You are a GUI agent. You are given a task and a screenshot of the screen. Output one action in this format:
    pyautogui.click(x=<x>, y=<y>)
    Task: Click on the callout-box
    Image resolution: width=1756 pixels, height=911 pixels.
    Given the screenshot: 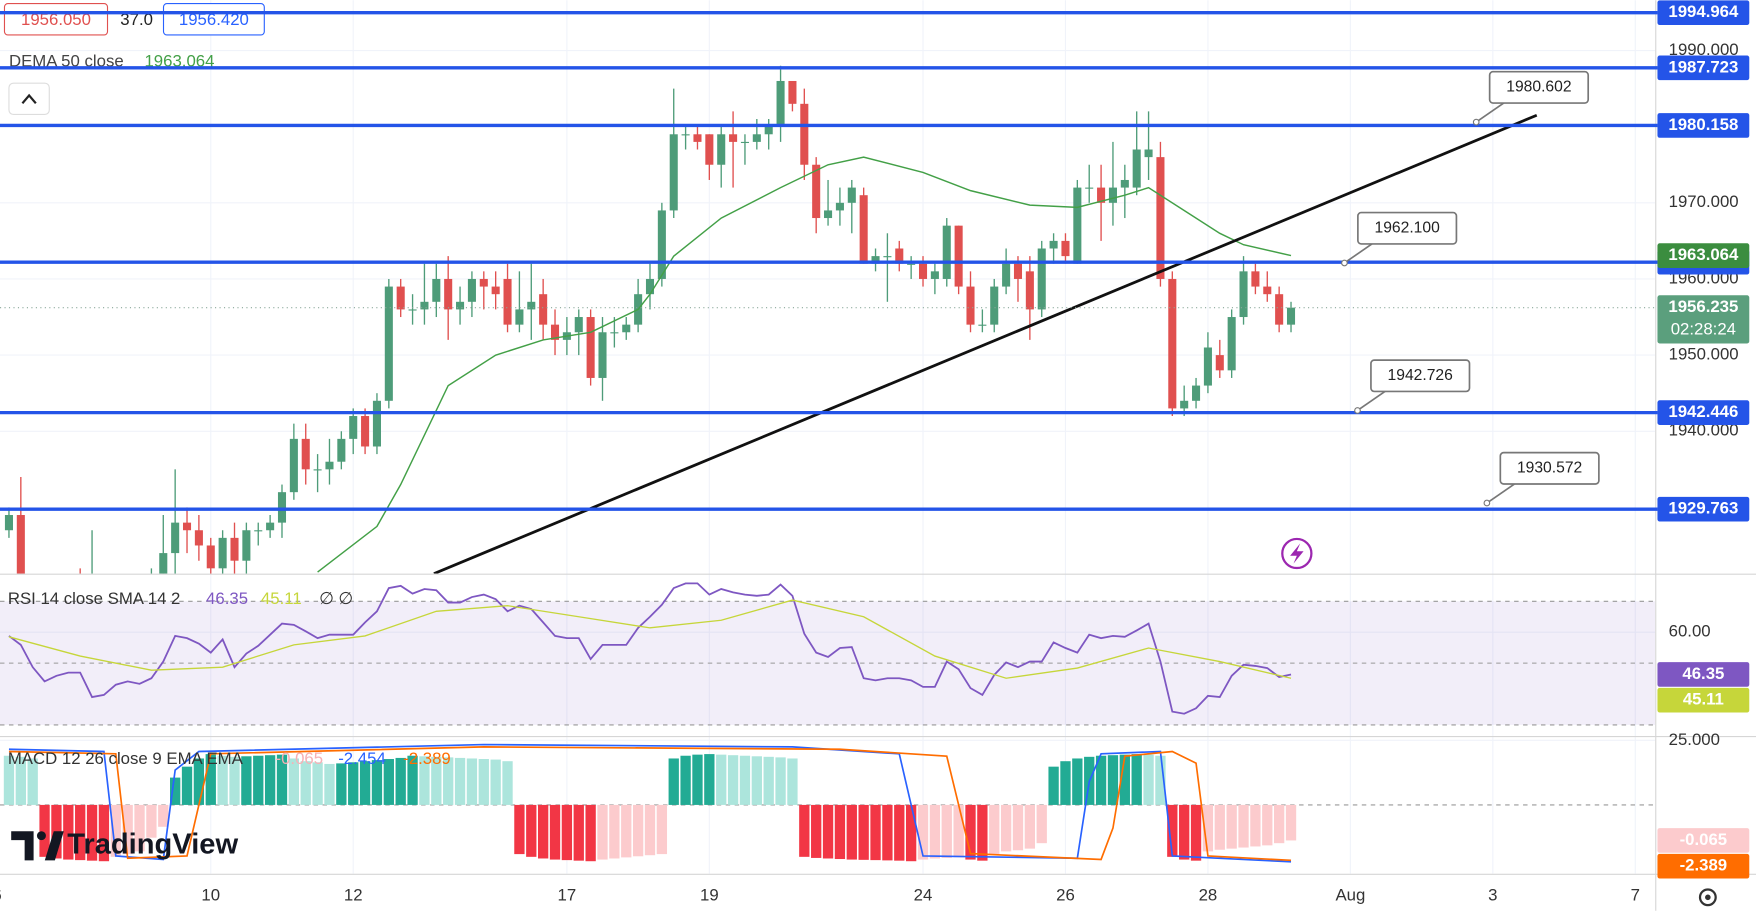 What is the action you would take?
    pyautogui.click(x=1539, y=87)
    